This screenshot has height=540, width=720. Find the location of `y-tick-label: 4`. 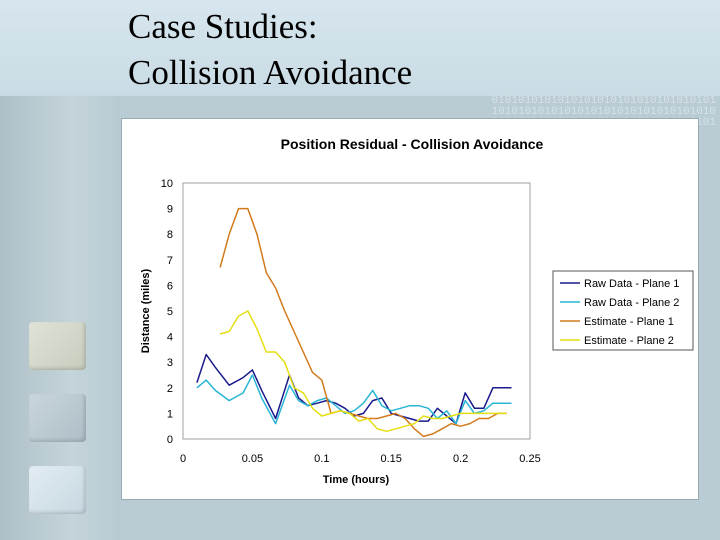

y-tick-label: 4 is located at coordinates (170, 338).